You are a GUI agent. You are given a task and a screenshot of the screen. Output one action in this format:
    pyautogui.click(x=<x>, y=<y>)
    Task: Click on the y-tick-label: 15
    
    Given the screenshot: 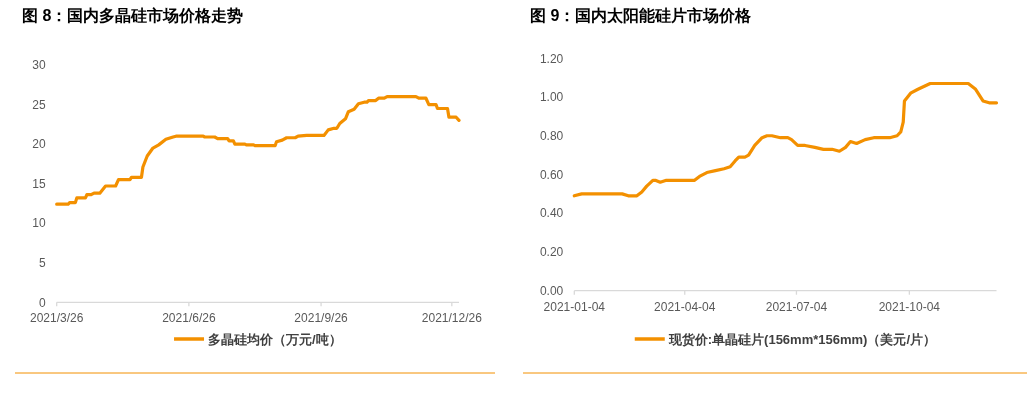 What is the action you would take?
    pyautogui.click(x=39, y=183)
    